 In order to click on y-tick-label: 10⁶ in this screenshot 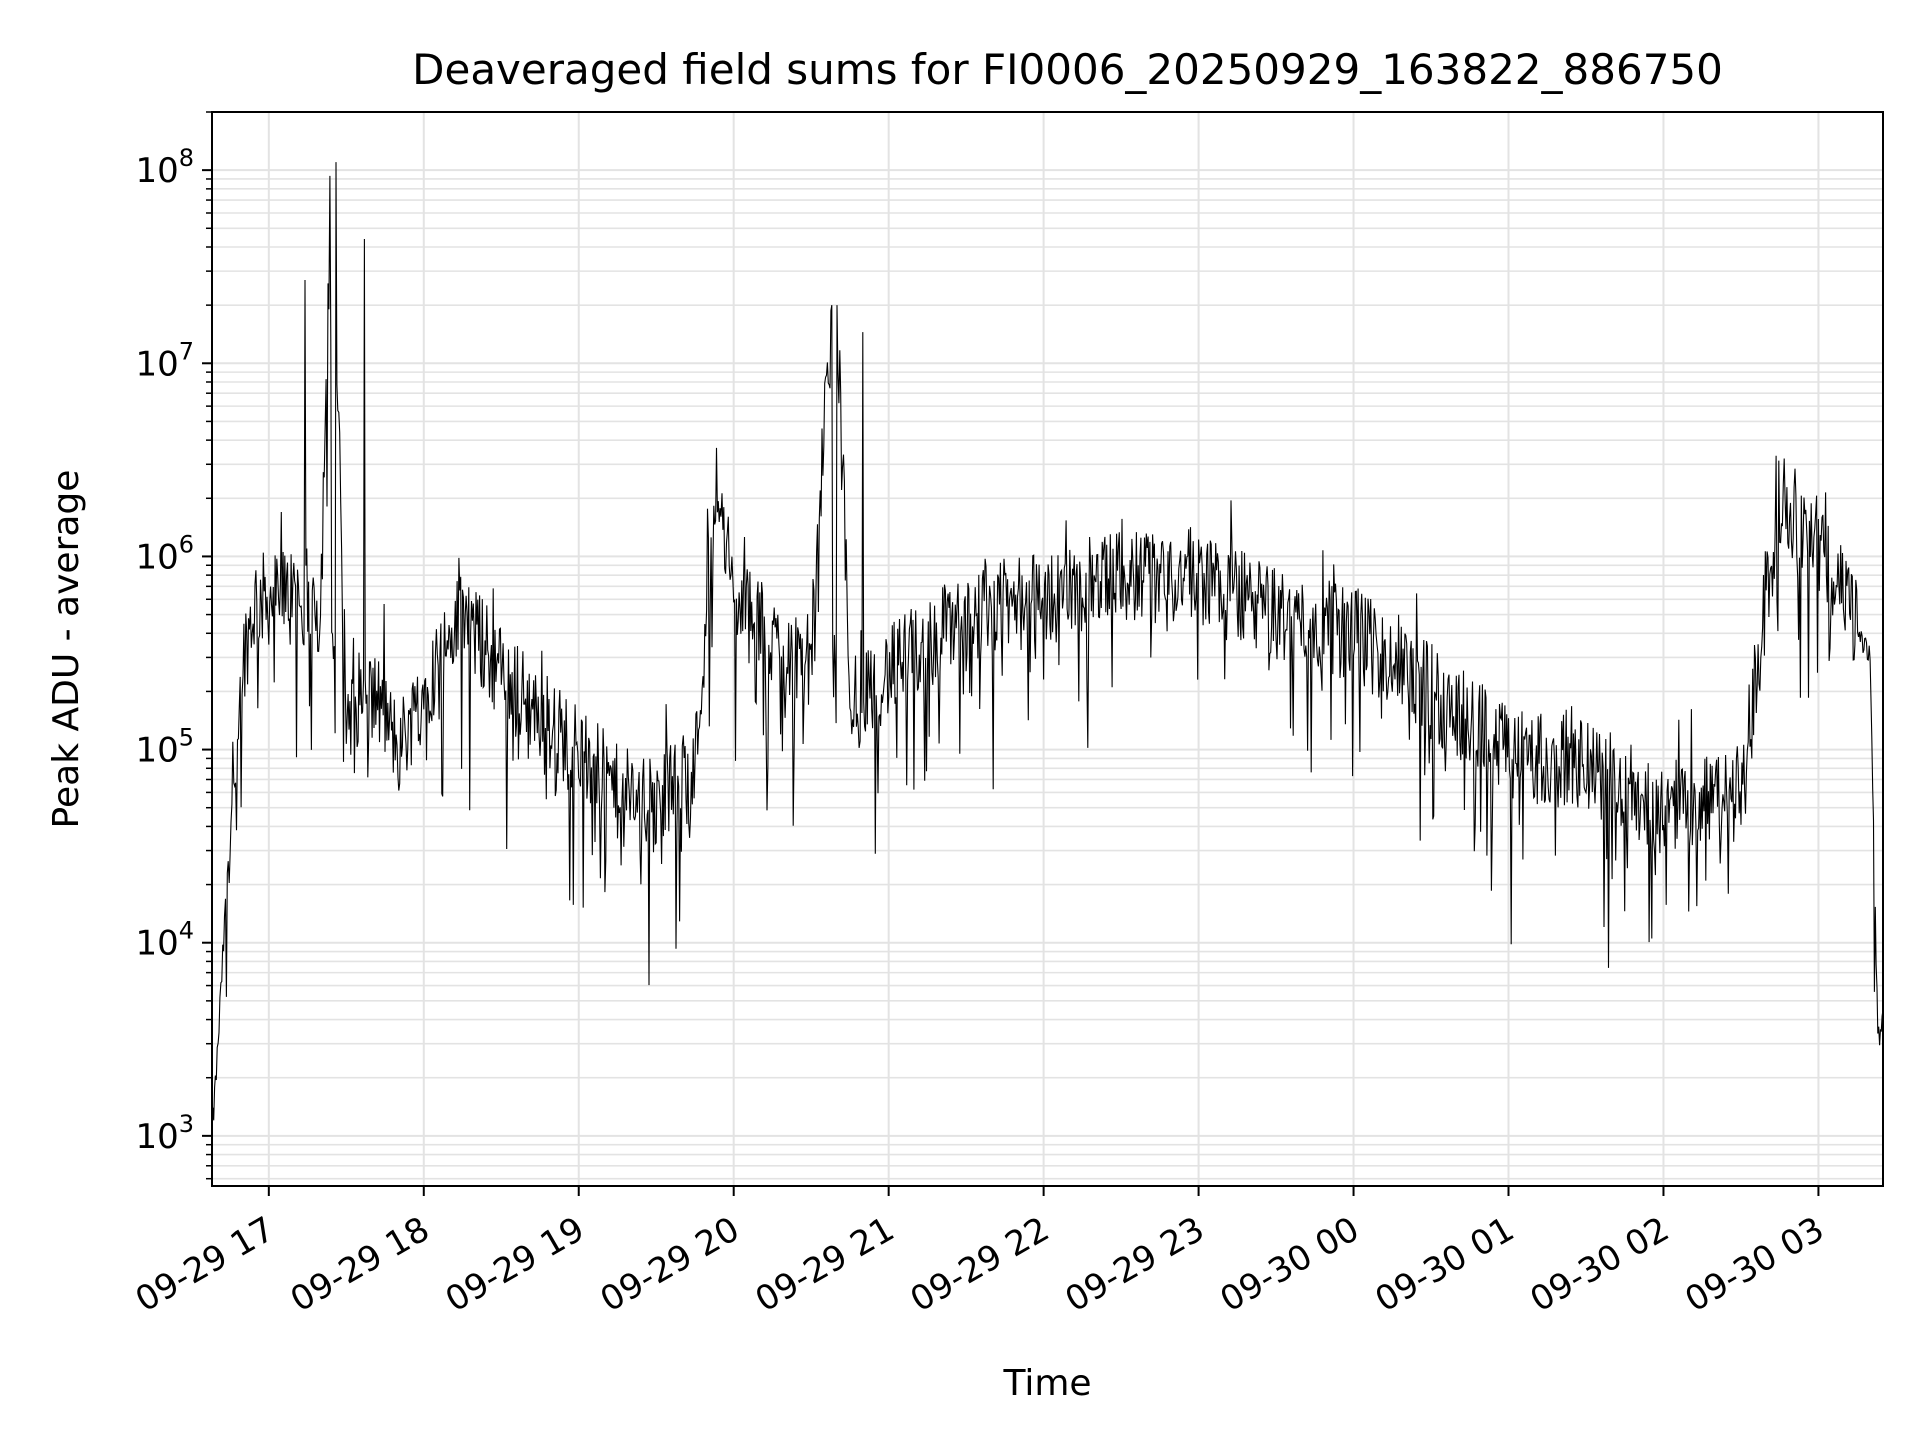, I will do `click(164, 553)`.